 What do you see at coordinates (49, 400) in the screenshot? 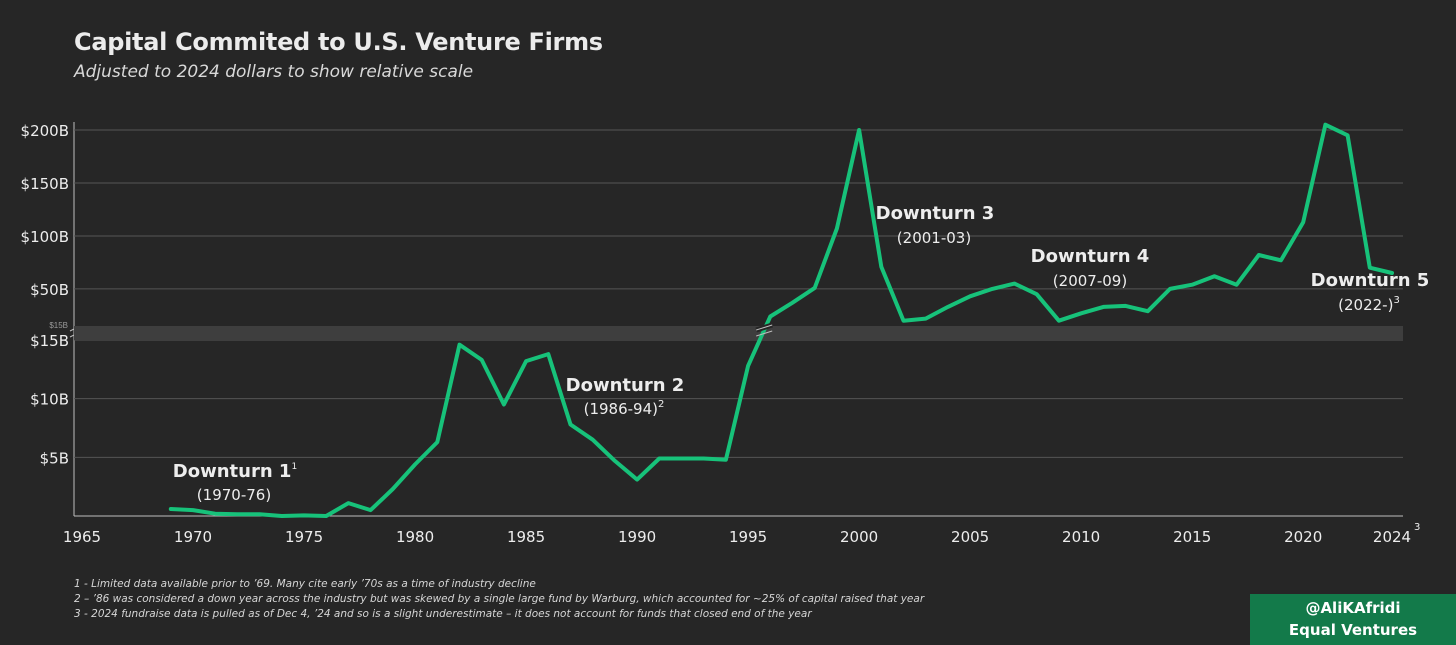
I see `y-tick-label: $10B` at bounding box center [49, 400].